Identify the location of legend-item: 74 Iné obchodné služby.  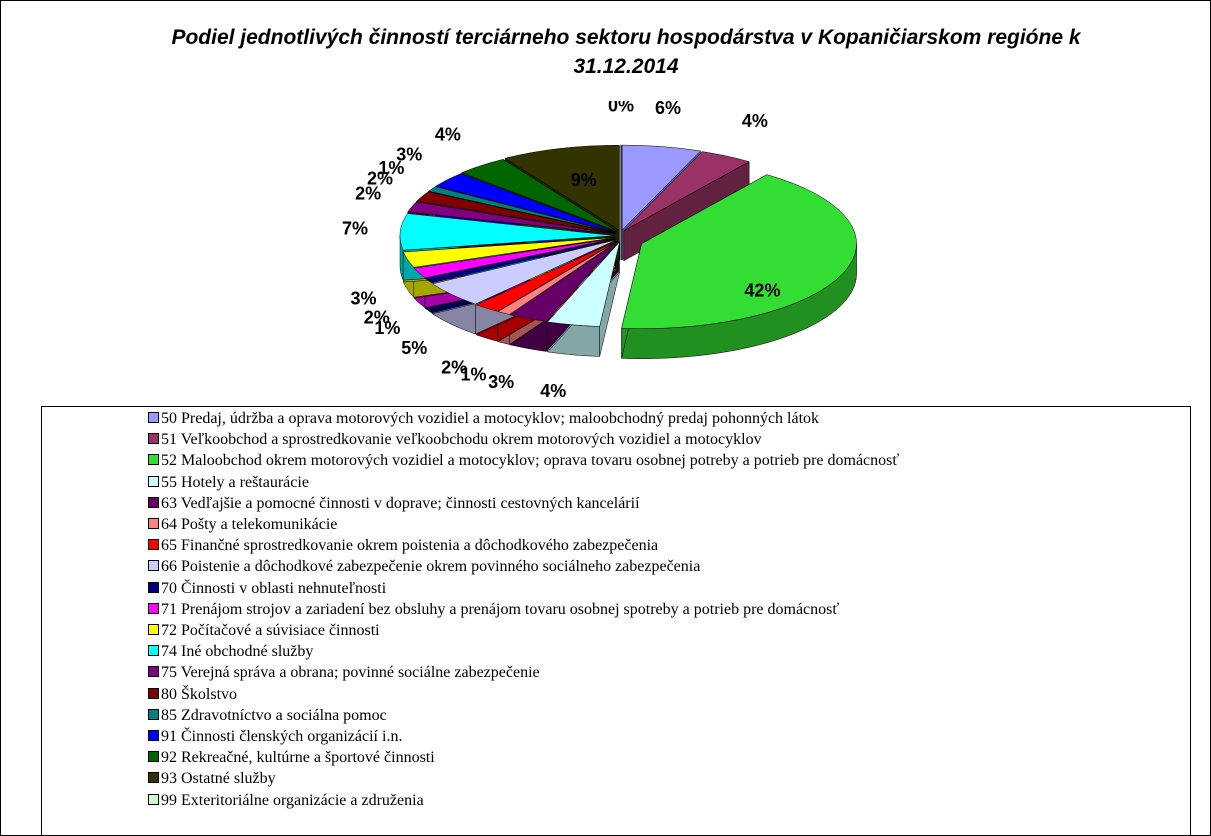
(230, 651).